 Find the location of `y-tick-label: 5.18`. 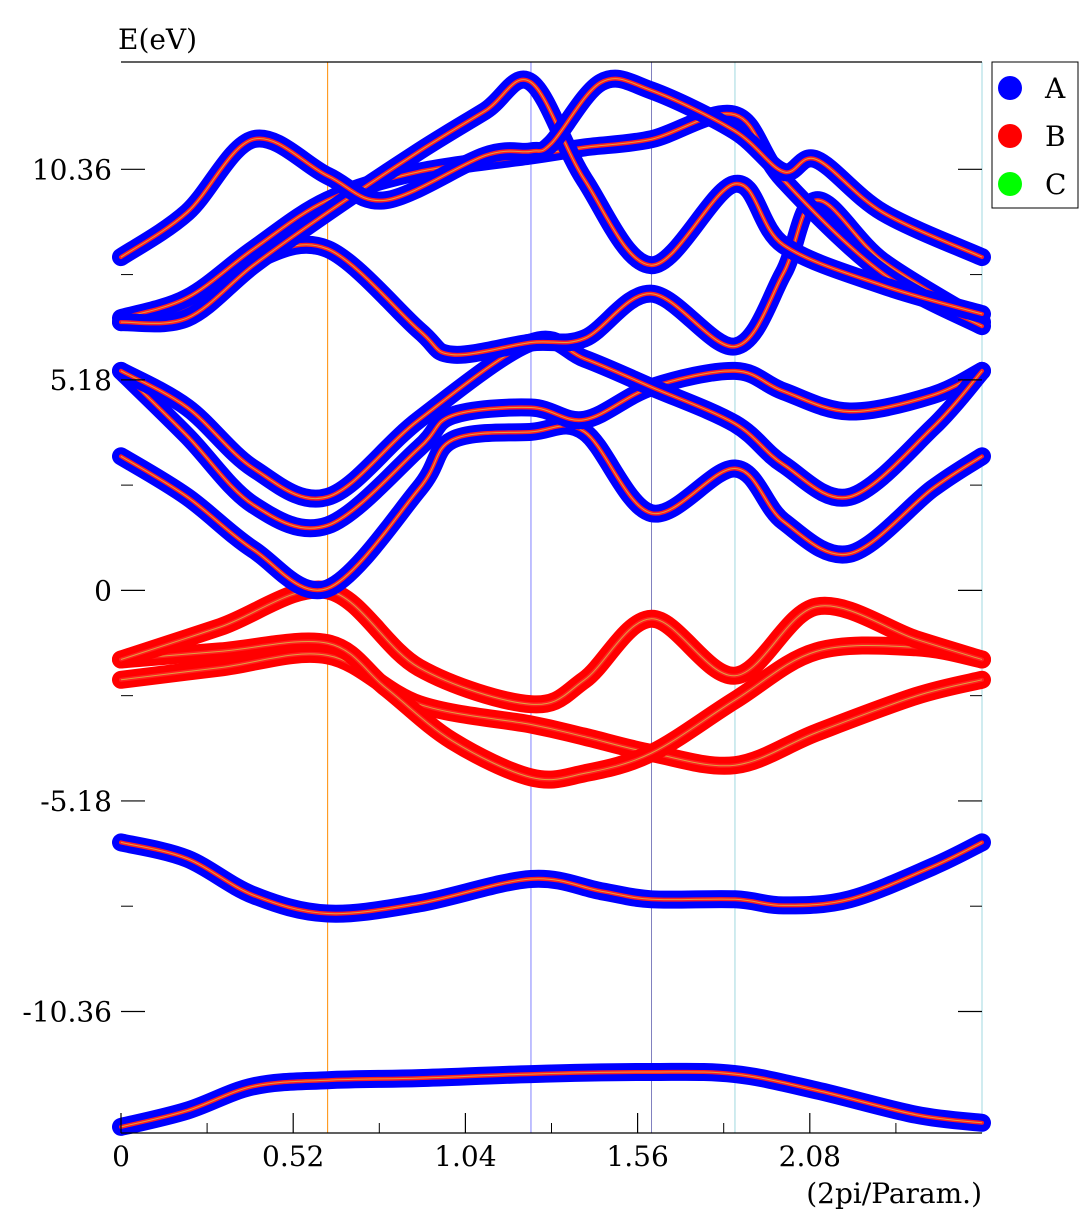

y-tick-label: 5.18 is located at coordinates (81, 380).